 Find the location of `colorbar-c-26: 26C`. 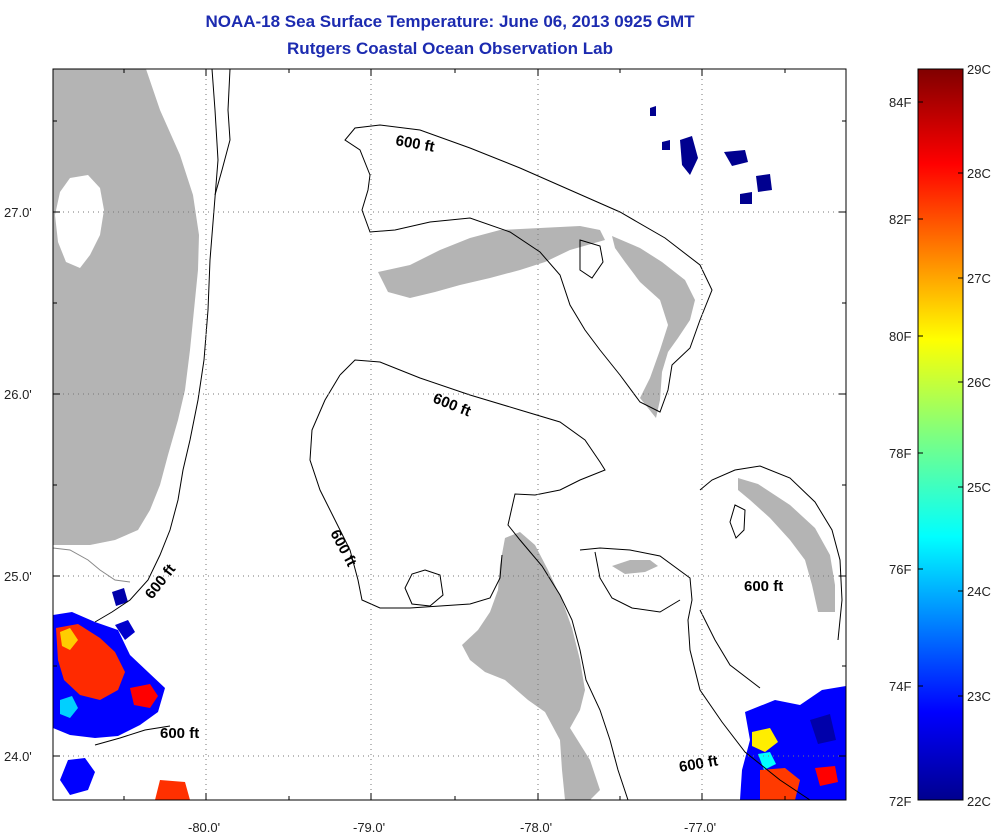

colorbar-c-26: 26C is located at coordinates (979, 382).